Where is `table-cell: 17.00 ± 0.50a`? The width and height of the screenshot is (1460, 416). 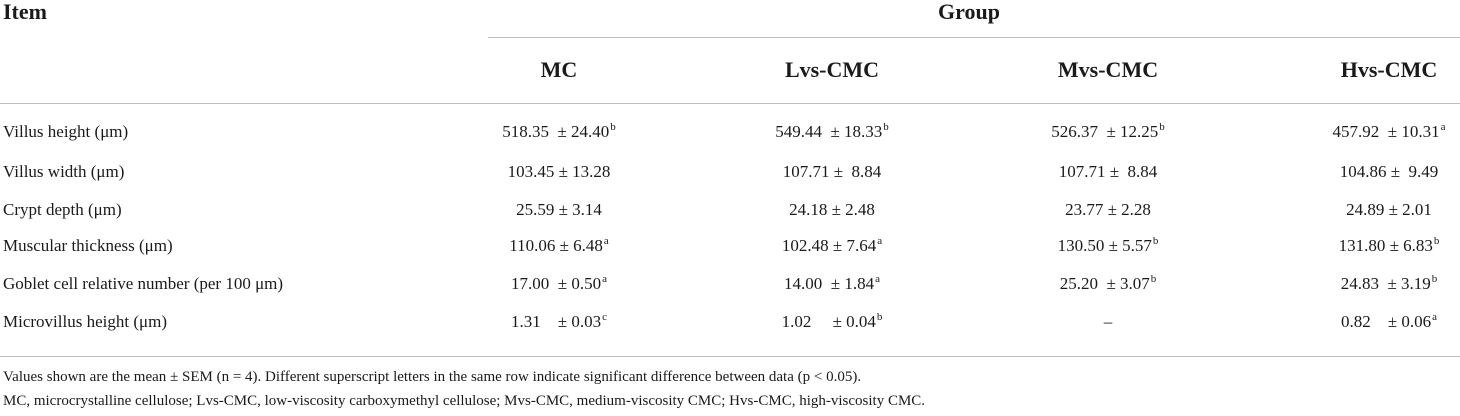
table-cell: 17.00 ± 0.50a is located at coordinates (559, 285).